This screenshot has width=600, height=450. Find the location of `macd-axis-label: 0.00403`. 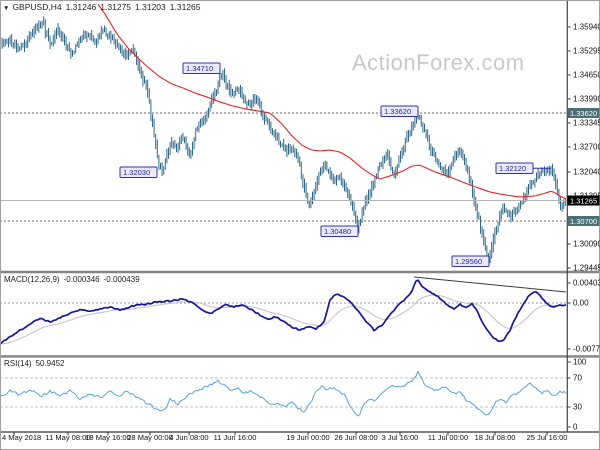

macd-axis-label: 0.00403 is located at coordinates (586, 283).